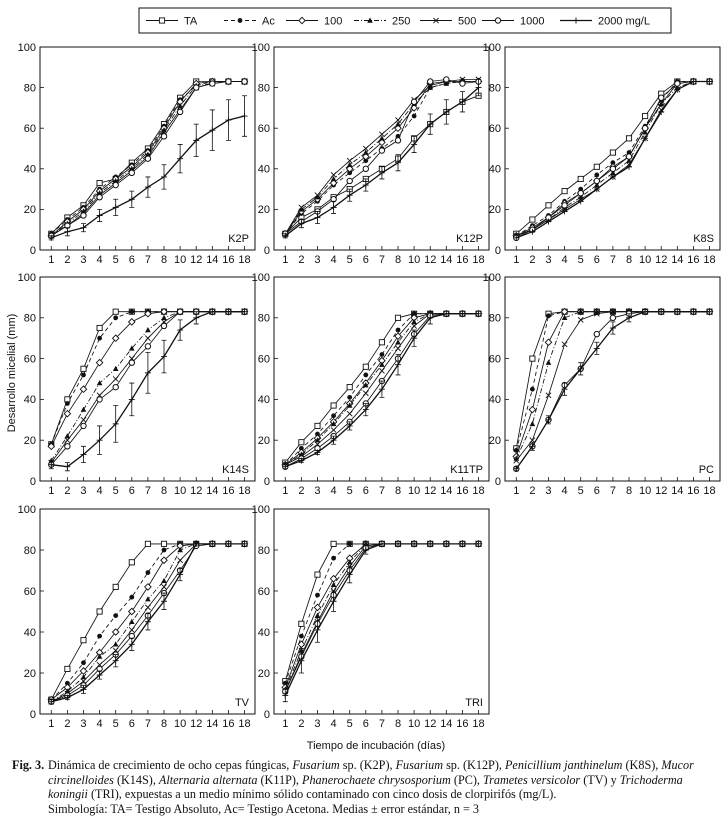 This screenshot has width=725, height=825. Describe the element at coordinates (30, 319) in the screenshot. I see `y-tick-label: 80` at that location.